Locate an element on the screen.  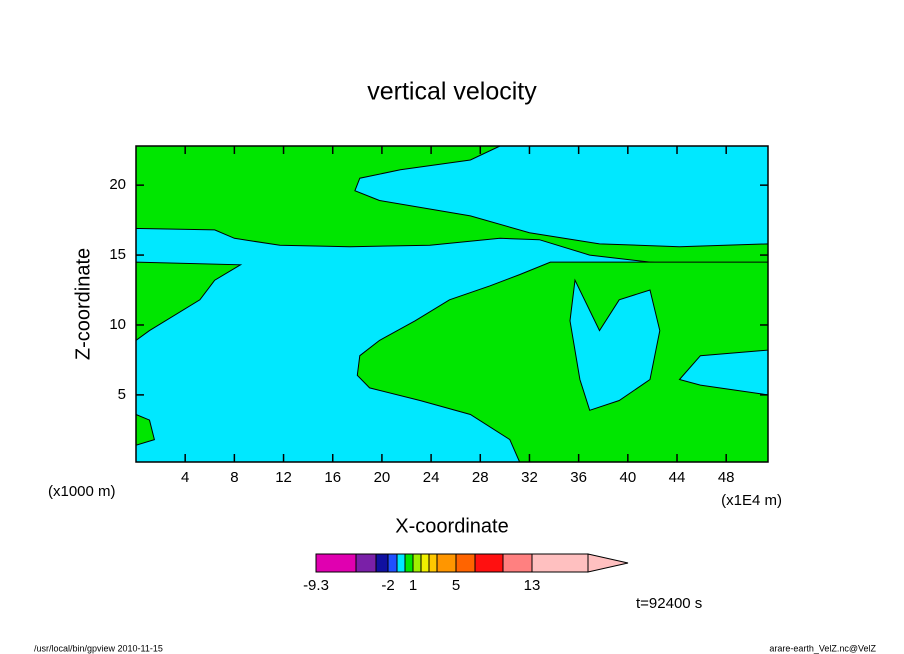
x-tick-label: 4 is located at coordinates (185, 477).